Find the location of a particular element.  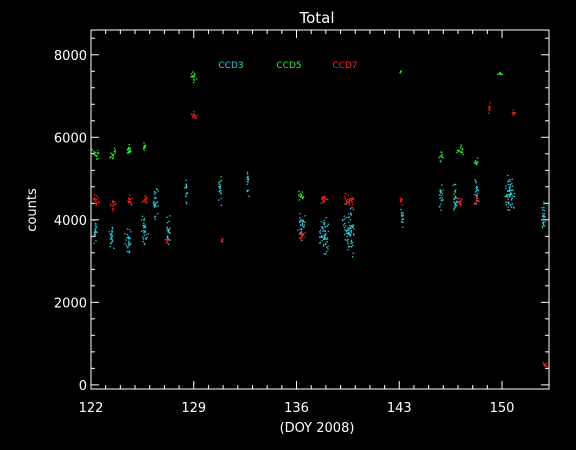

legend: CCD3 CCD5 CCD7 is located at coordinates (287, 66).